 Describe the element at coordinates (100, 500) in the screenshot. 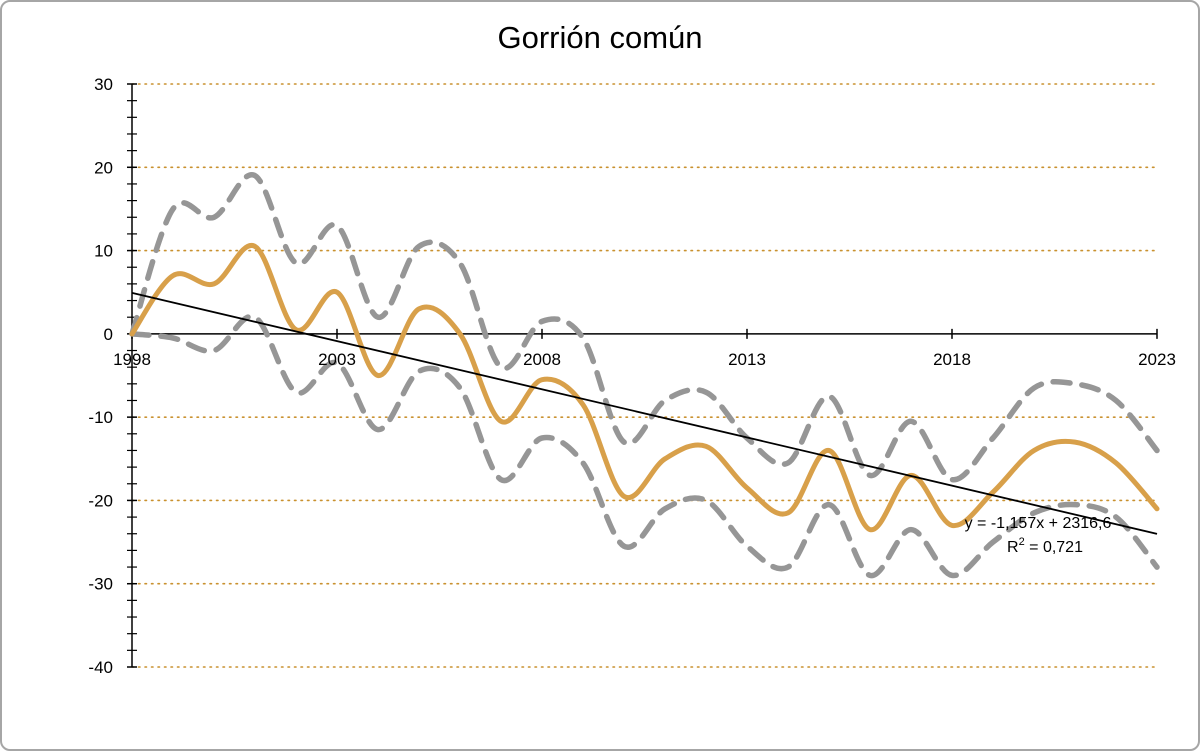

I see `y-tick-label: -20` at that location.